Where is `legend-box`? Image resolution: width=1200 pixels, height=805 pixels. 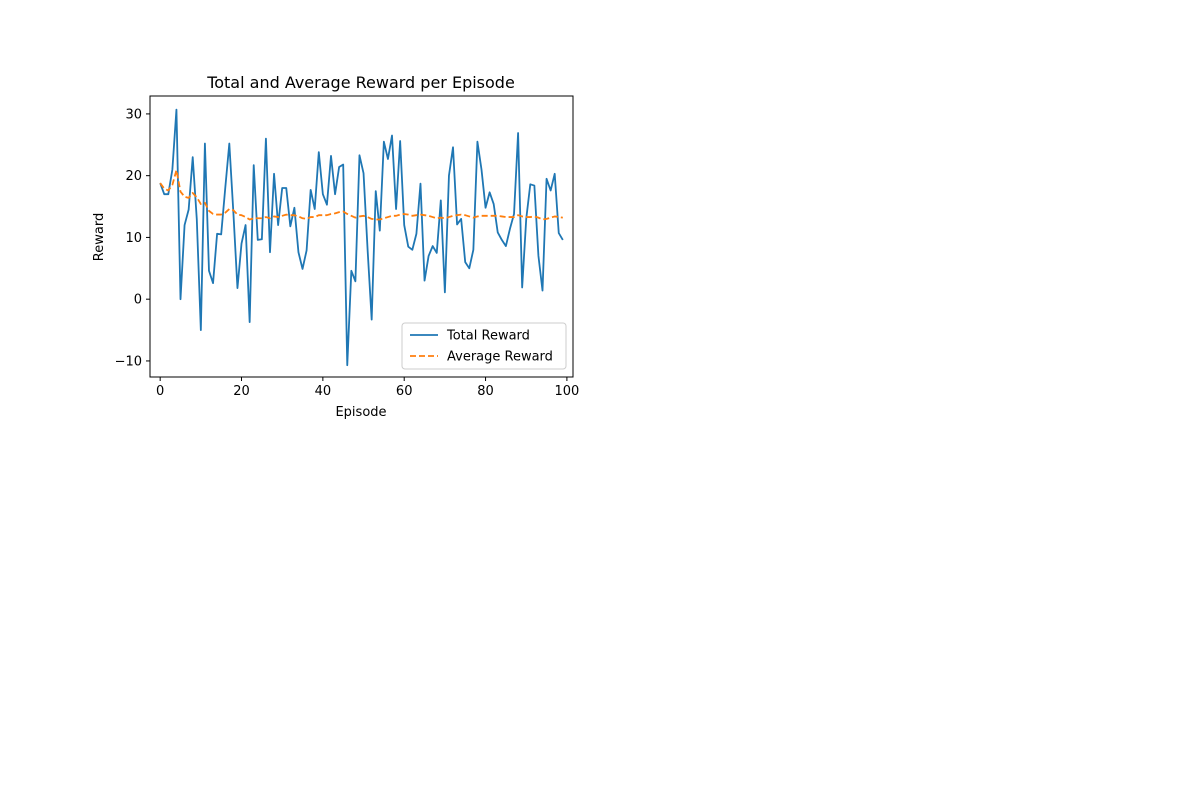
legend-box is located at coordinates (484, 346).